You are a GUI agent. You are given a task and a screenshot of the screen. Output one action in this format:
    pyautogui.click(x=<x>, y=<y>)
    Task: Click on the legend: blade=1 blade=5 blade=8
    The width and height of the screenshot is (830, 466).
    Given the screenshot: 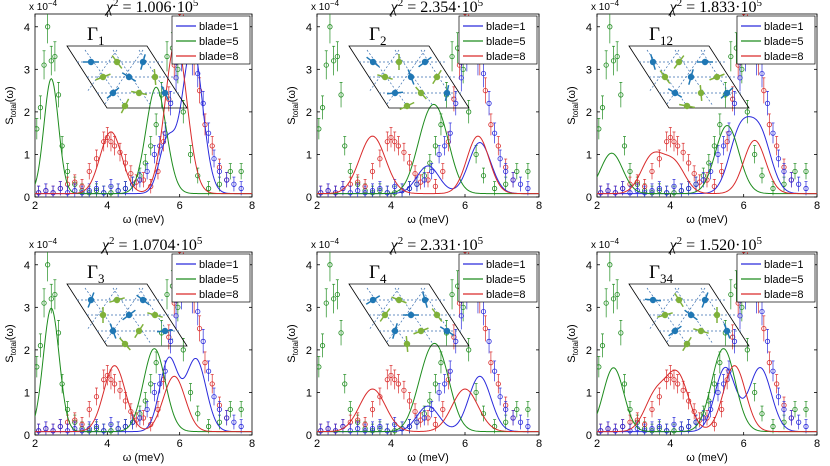 What is the action you would take?
    pyautogui.click(x=776, y=40)
    